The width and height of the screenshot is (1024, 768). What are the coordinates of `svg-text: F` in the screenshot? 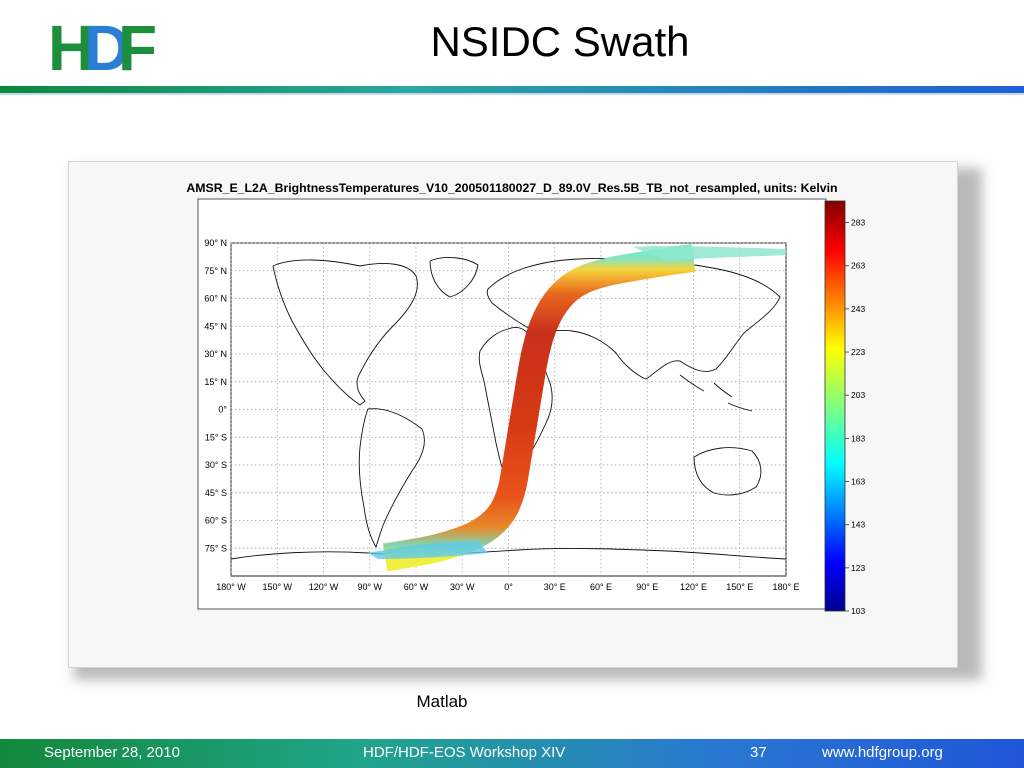 It's located at (137, 45).